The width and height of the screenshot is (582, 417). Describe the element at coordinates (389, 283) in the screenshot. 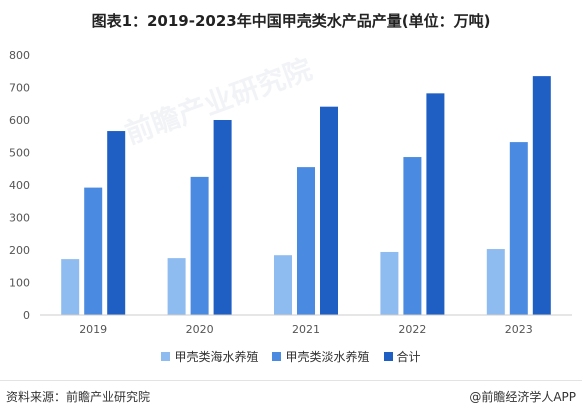

I see `bar-2022-series1` at that location.